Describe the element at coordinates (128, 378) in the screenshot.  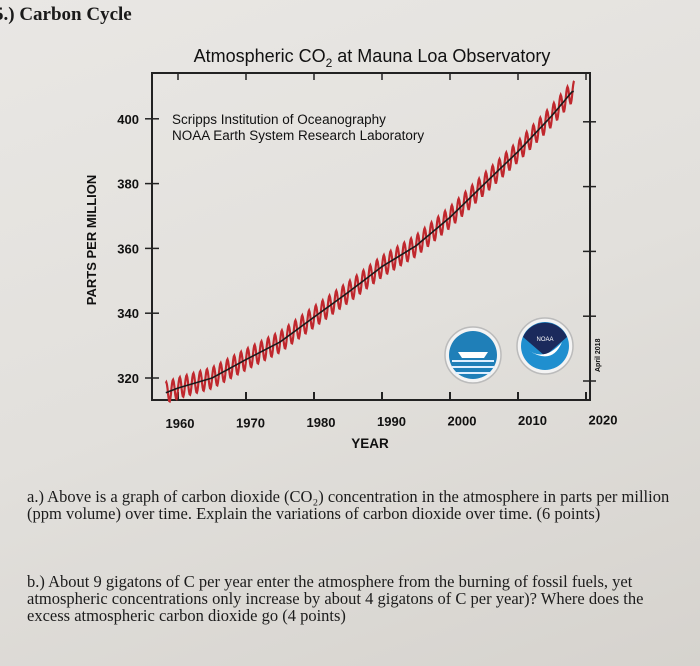
I see `y-tick-label: 320` at that location.